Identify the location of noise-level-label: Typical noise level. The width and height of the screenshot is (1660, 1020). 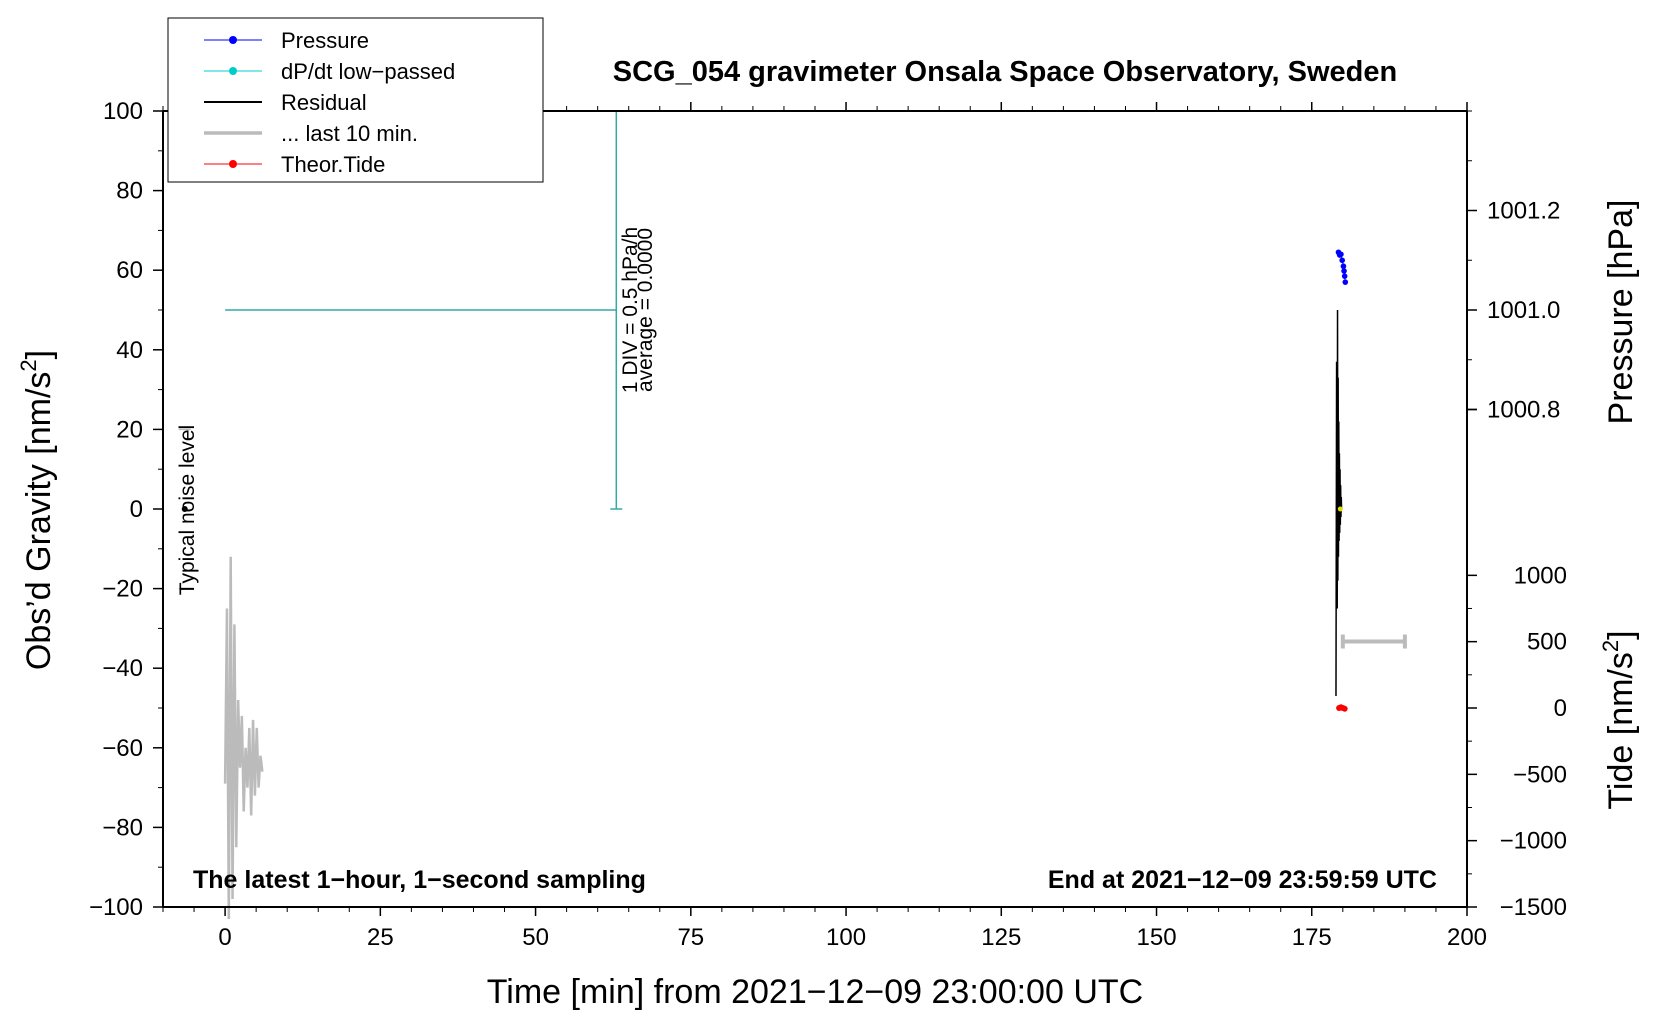
(187, 510).